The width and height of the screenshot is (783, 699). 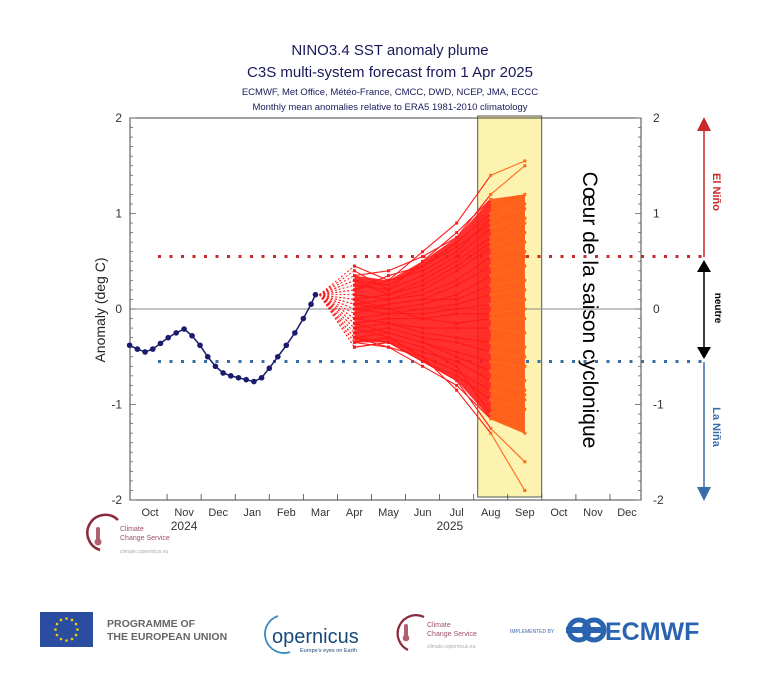 What do you see at coordinates (704, 124) in the screenshot?
I see `el-nino-arrow-icon` at bounding box center [704, 124].